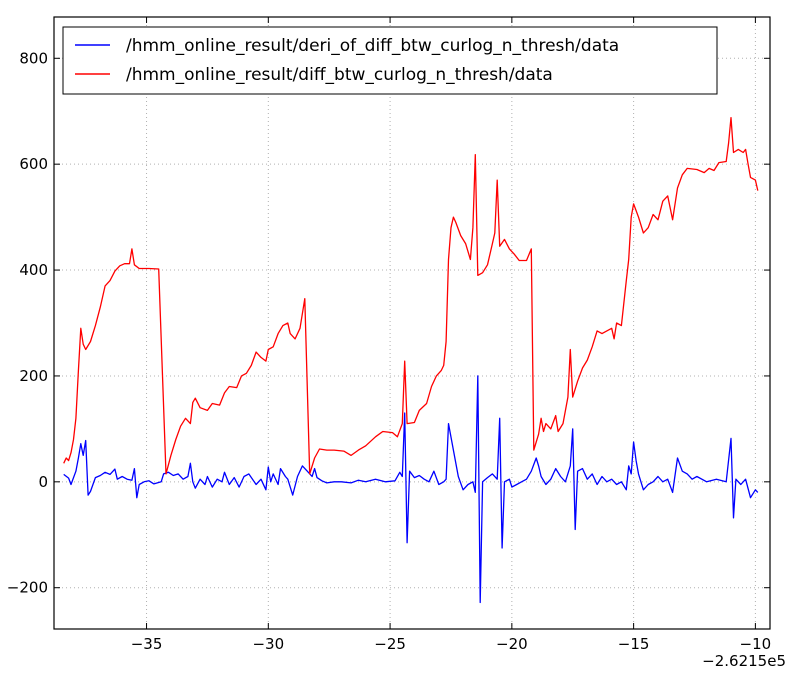  I want to click on x-offset-label: −2.6215e5, so click(744, 661).